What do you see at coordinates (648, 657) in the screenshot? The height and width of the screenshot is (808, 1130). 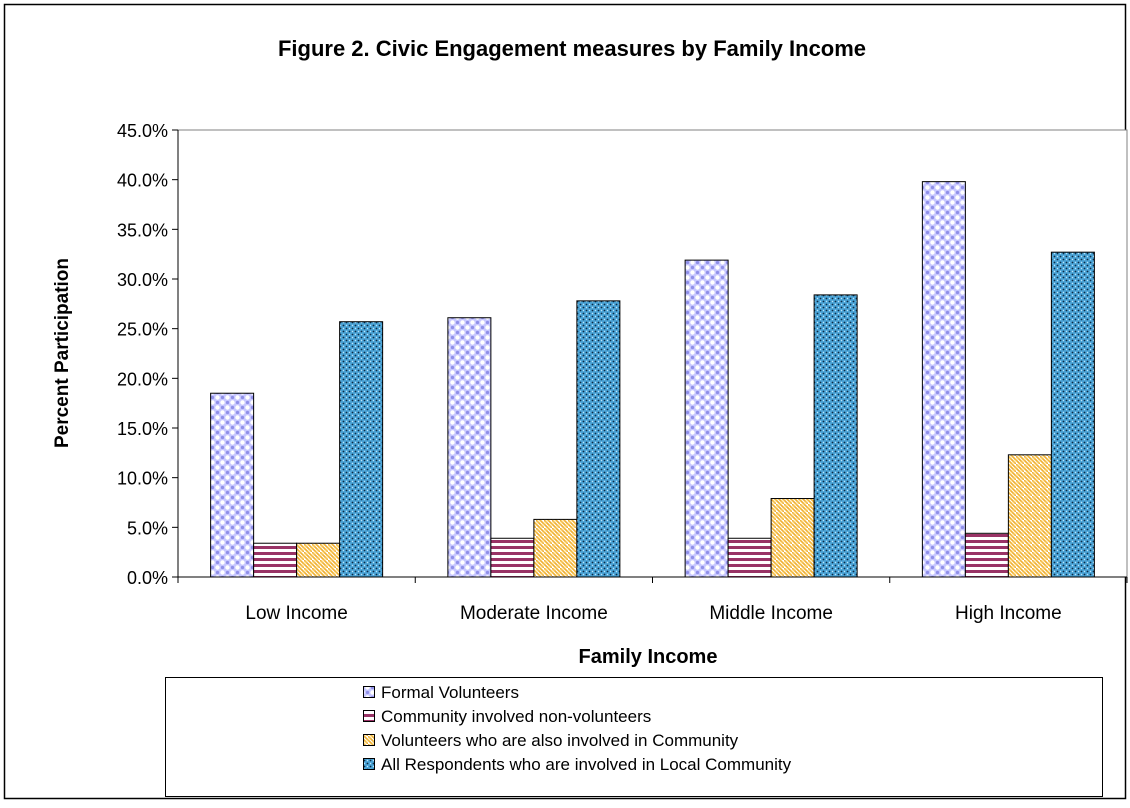 I see `x-axis-label: Family Income` at bounding box center [648, 657].